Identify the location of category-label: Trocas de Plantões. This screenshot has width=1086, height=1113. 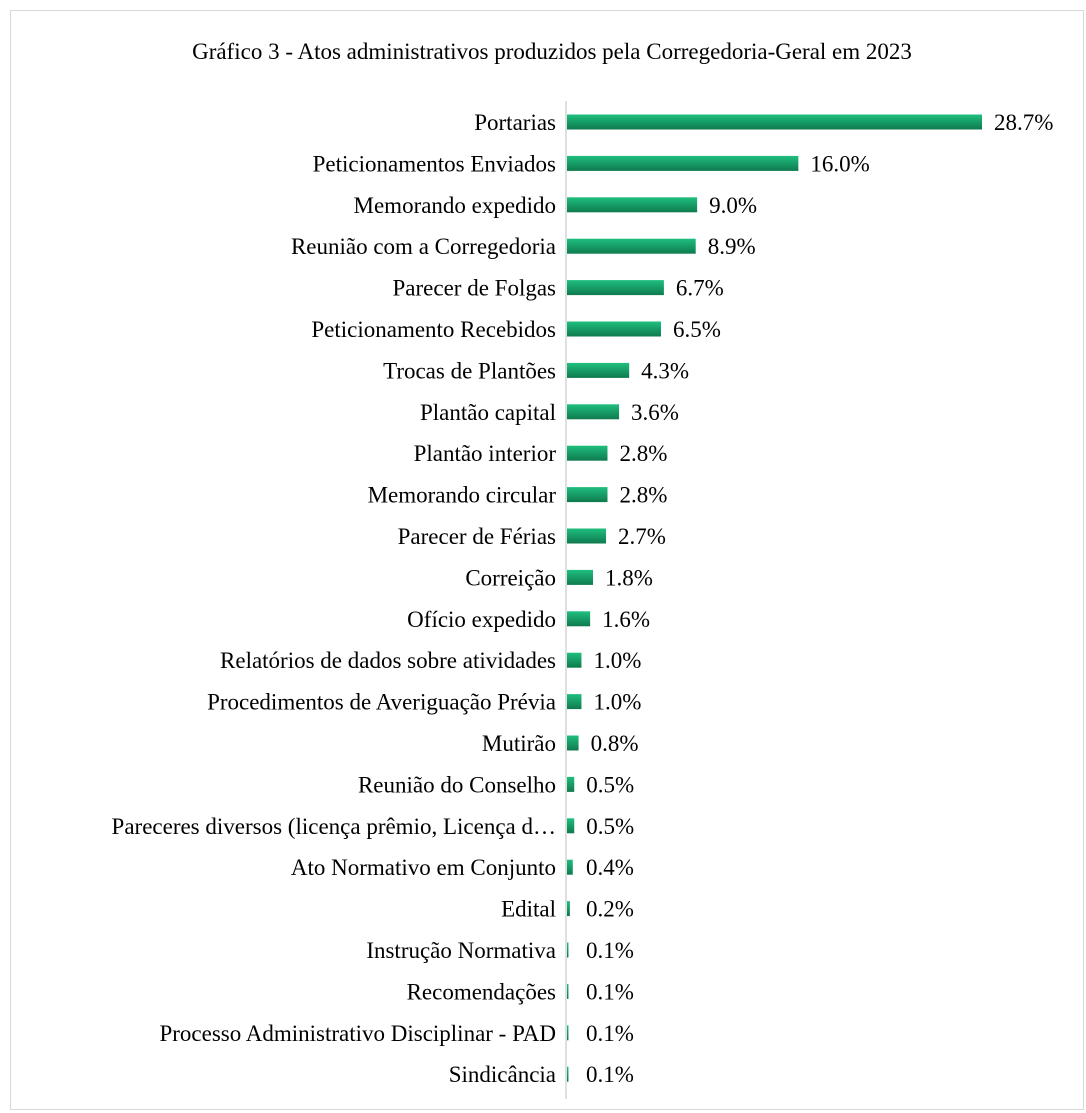
(469, 370).